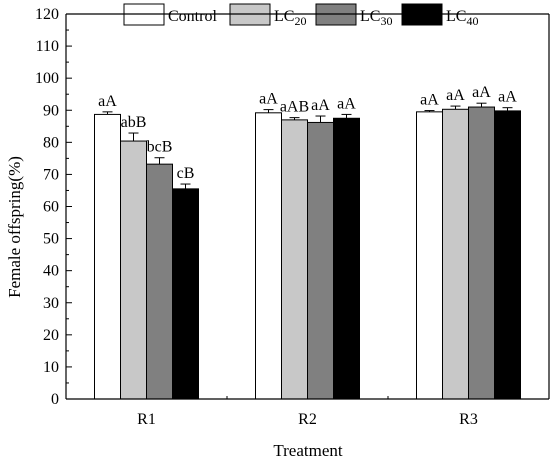  What do you see at coordinates (186, 173) in the screenshot?
I see `significance-label: cB` at bounding box center [186, 173].